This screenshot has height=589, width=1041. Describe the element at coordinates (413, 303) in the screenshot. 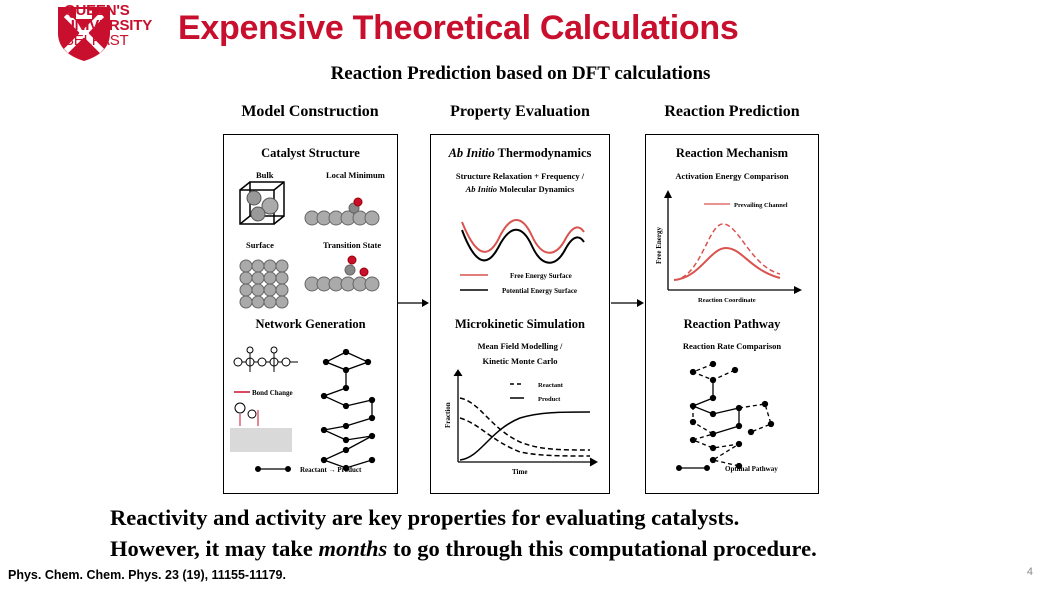

I see `arrow-to-property` at that location.